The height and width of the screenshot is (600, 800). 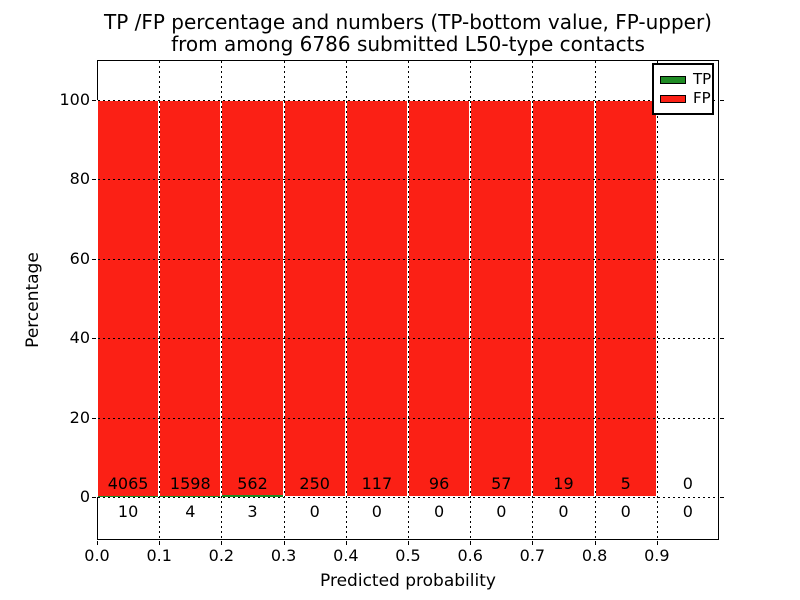 What do you see at coordinates (702, 98) in the screenshot?
I see `legend-label-fp: FP` at bounding box center [702, 98].